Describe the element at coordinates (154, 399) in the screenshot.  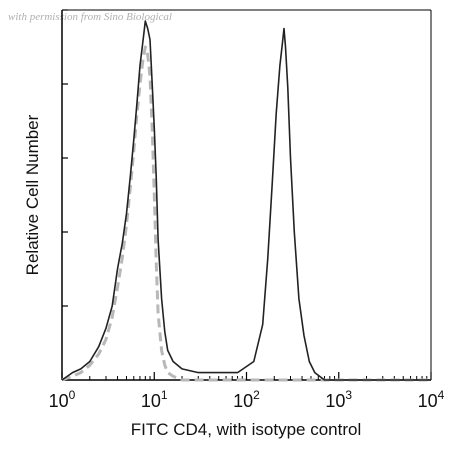
I see `x-tick-label: 10¹` at that location.